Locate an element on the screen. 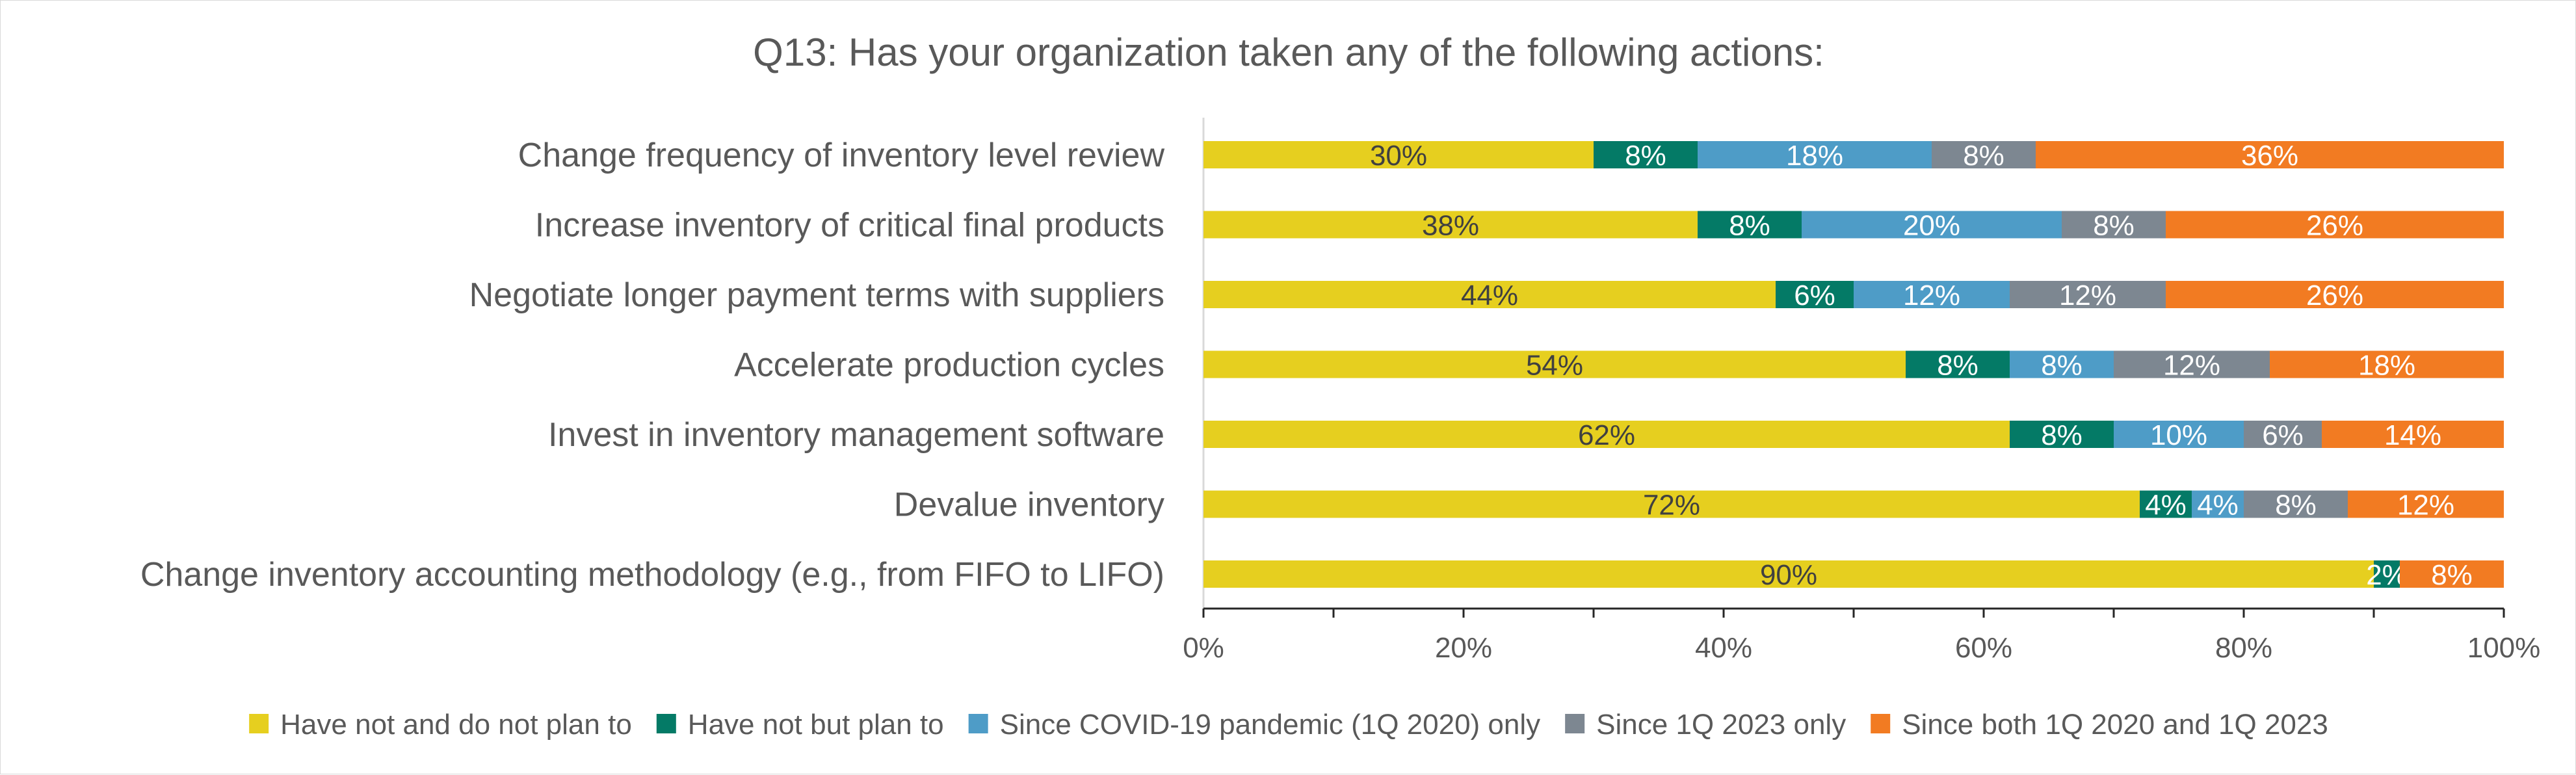 Image resolution: width=2576 pixels, height=775 pixels. x-tick-label: 60% is located at coordinates (1983, 648).